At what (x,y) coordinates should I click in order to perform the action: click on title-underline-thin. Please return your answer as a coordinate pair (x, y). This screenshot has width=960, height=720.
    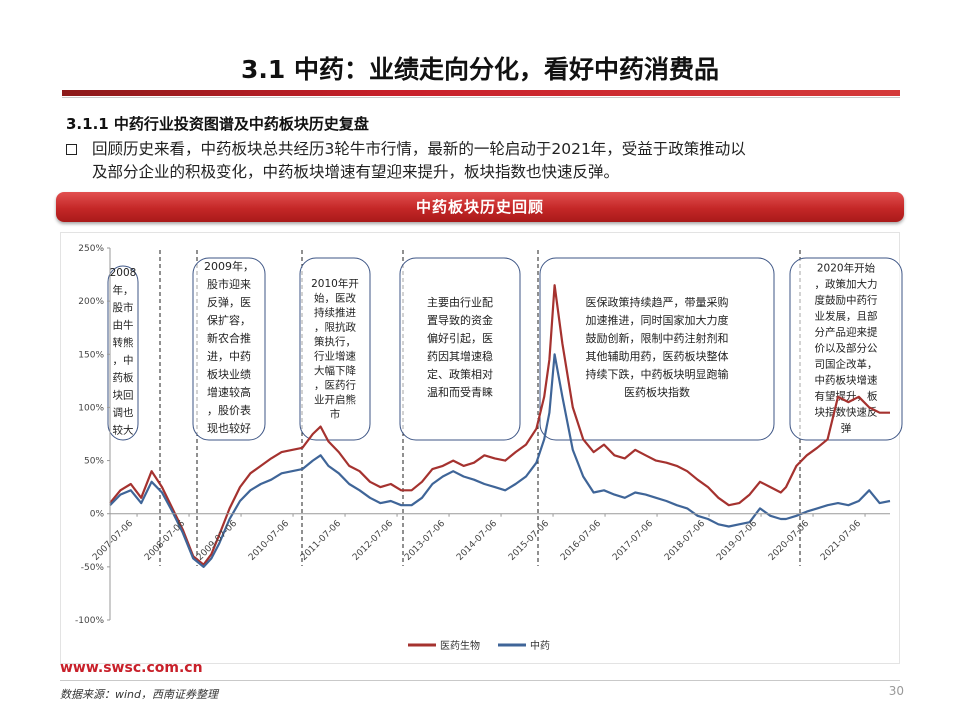
    Looking at the image, I should click on (481, 97).